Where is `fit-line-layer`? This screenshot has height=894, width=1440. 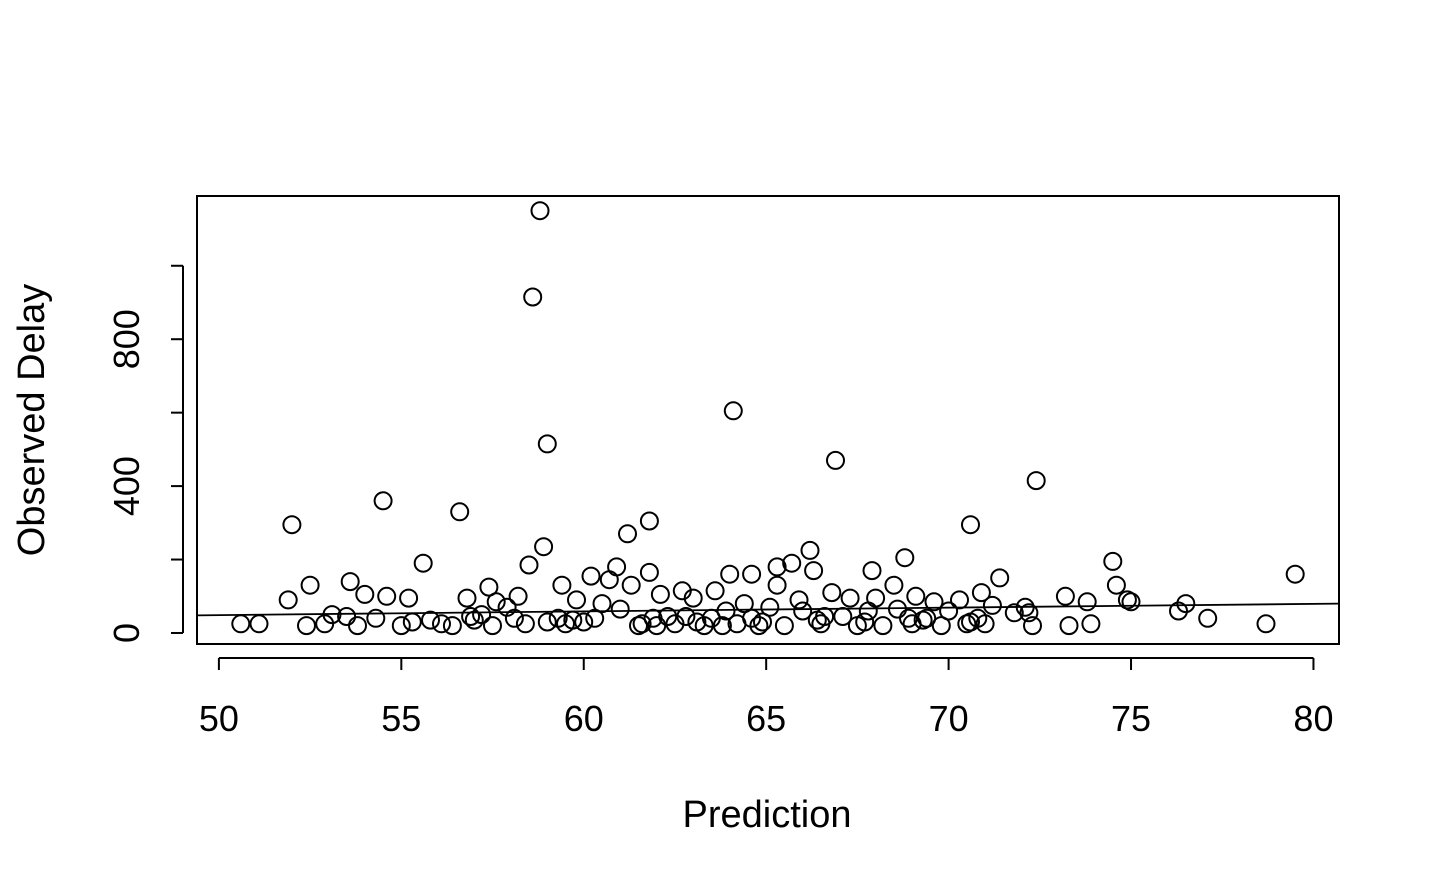
fit-line-layer is located at coordinates (768, 609).